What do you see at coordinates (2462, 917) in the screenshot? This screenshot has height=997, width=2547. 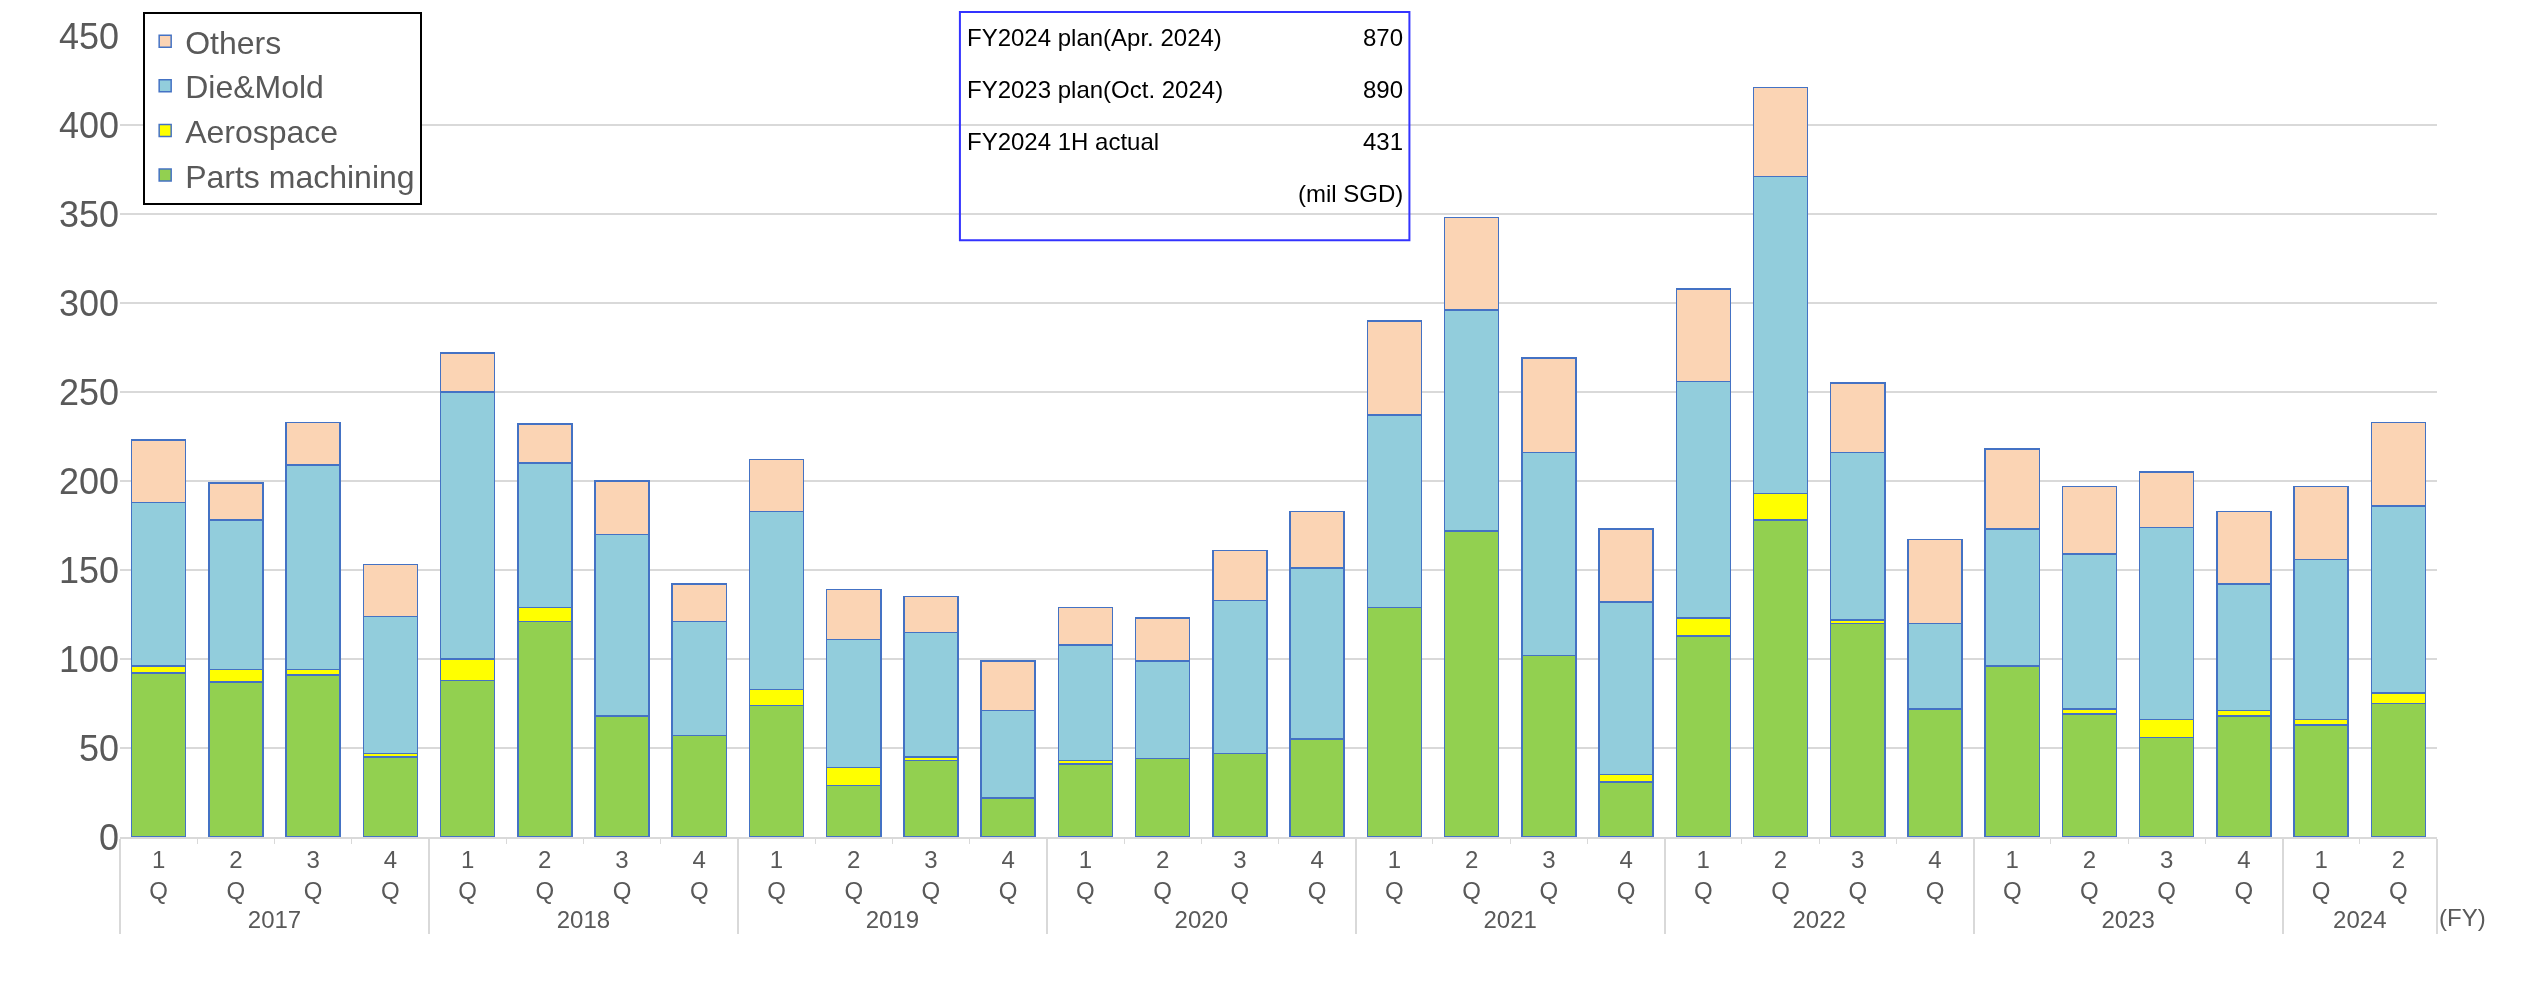 I see `text: (FY)` at bounding box center [2462, 917].